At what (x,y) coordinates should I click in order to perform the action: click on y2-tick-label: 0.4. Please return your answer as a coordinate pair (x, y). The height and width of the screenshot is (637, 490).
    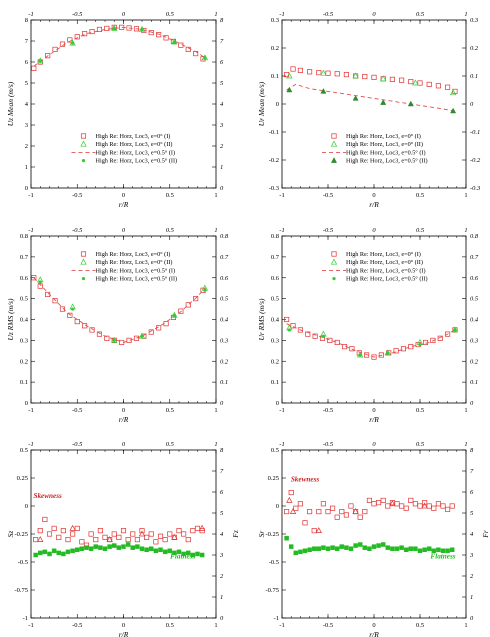
    Looking at the image, I should click on (474, 320).